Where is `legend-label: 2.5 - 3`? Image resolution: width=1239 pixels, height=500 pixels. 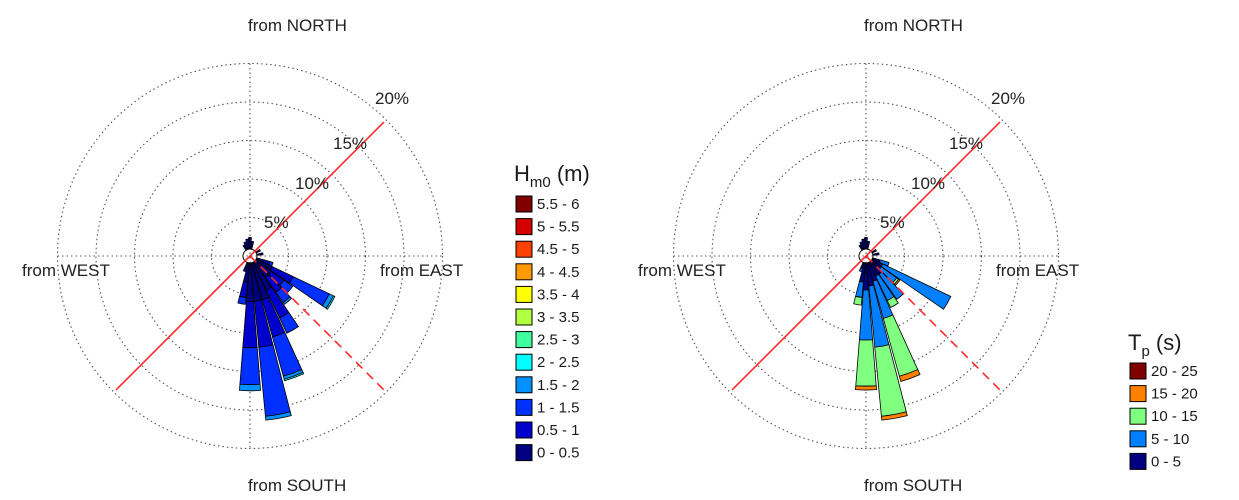
legend-label: 2.5 - 3 is located at coordinates (558, 340).